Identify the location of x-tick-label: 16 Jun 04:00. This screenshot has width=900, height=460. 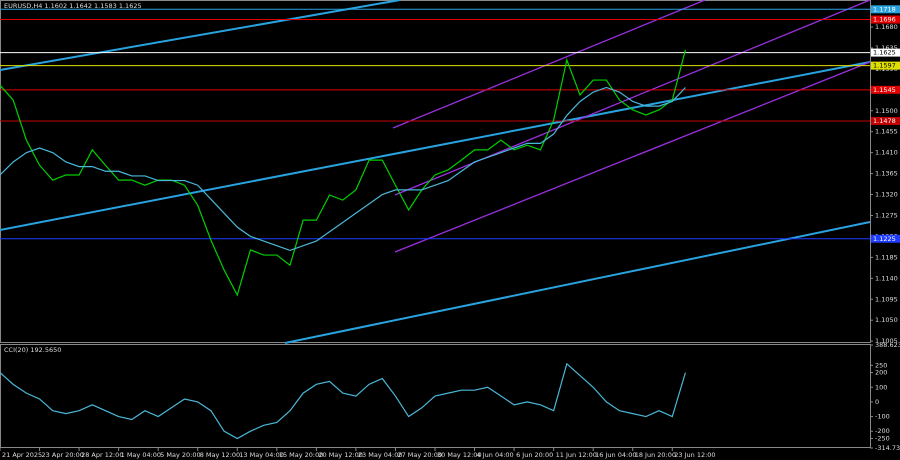
(615, 455).